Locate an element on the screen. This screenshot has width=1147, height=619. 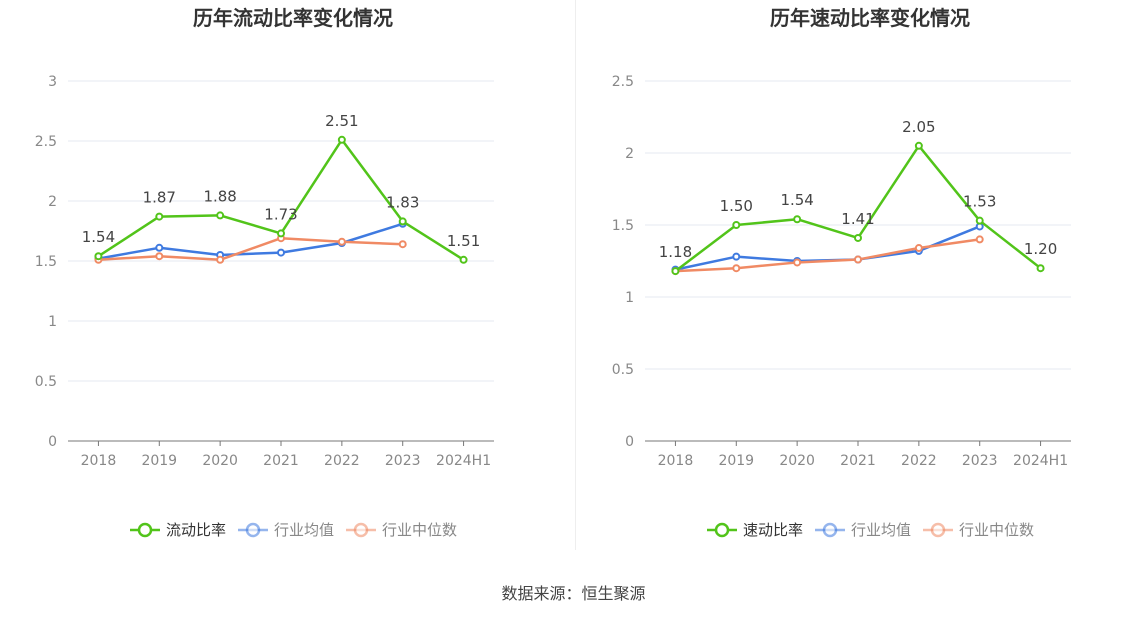
y-tick-label: 3 is located at coordinates (52, 82).